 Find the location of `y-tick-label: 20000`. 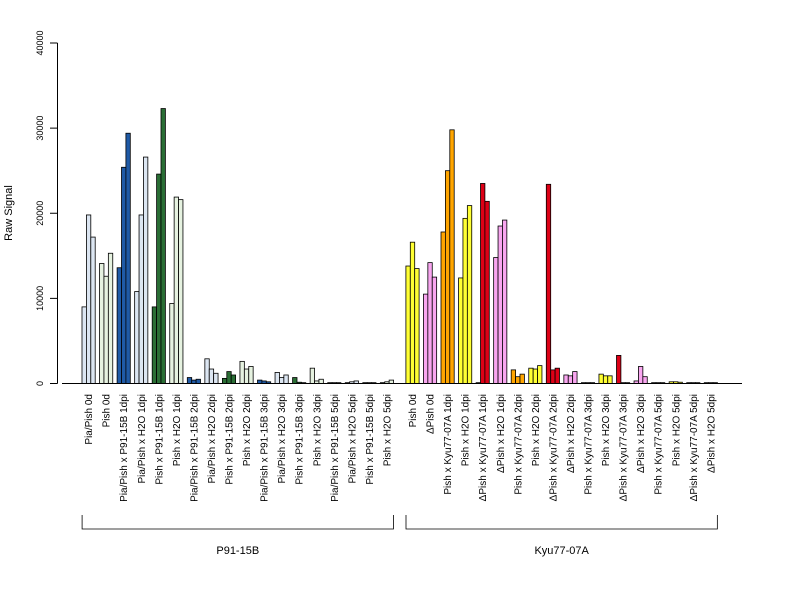

y-tick-label: 20000 is located at coordinates (40, 213).